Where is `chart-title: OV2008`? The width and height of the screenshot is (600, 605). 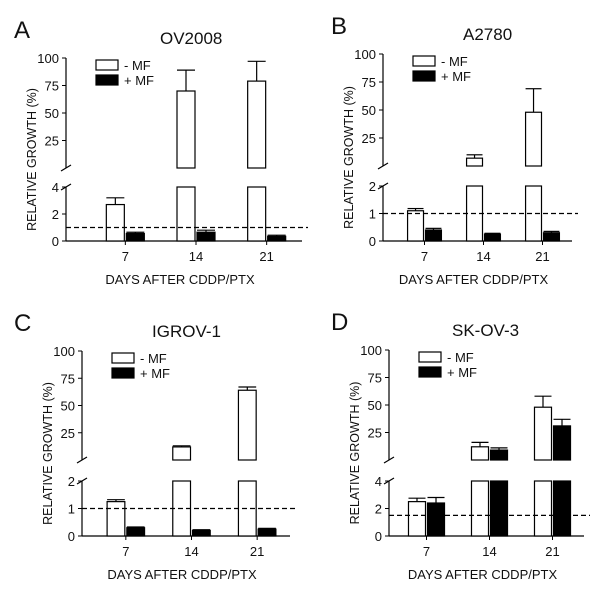
chart-title: OV2008 is located at coordinates (191, 38).